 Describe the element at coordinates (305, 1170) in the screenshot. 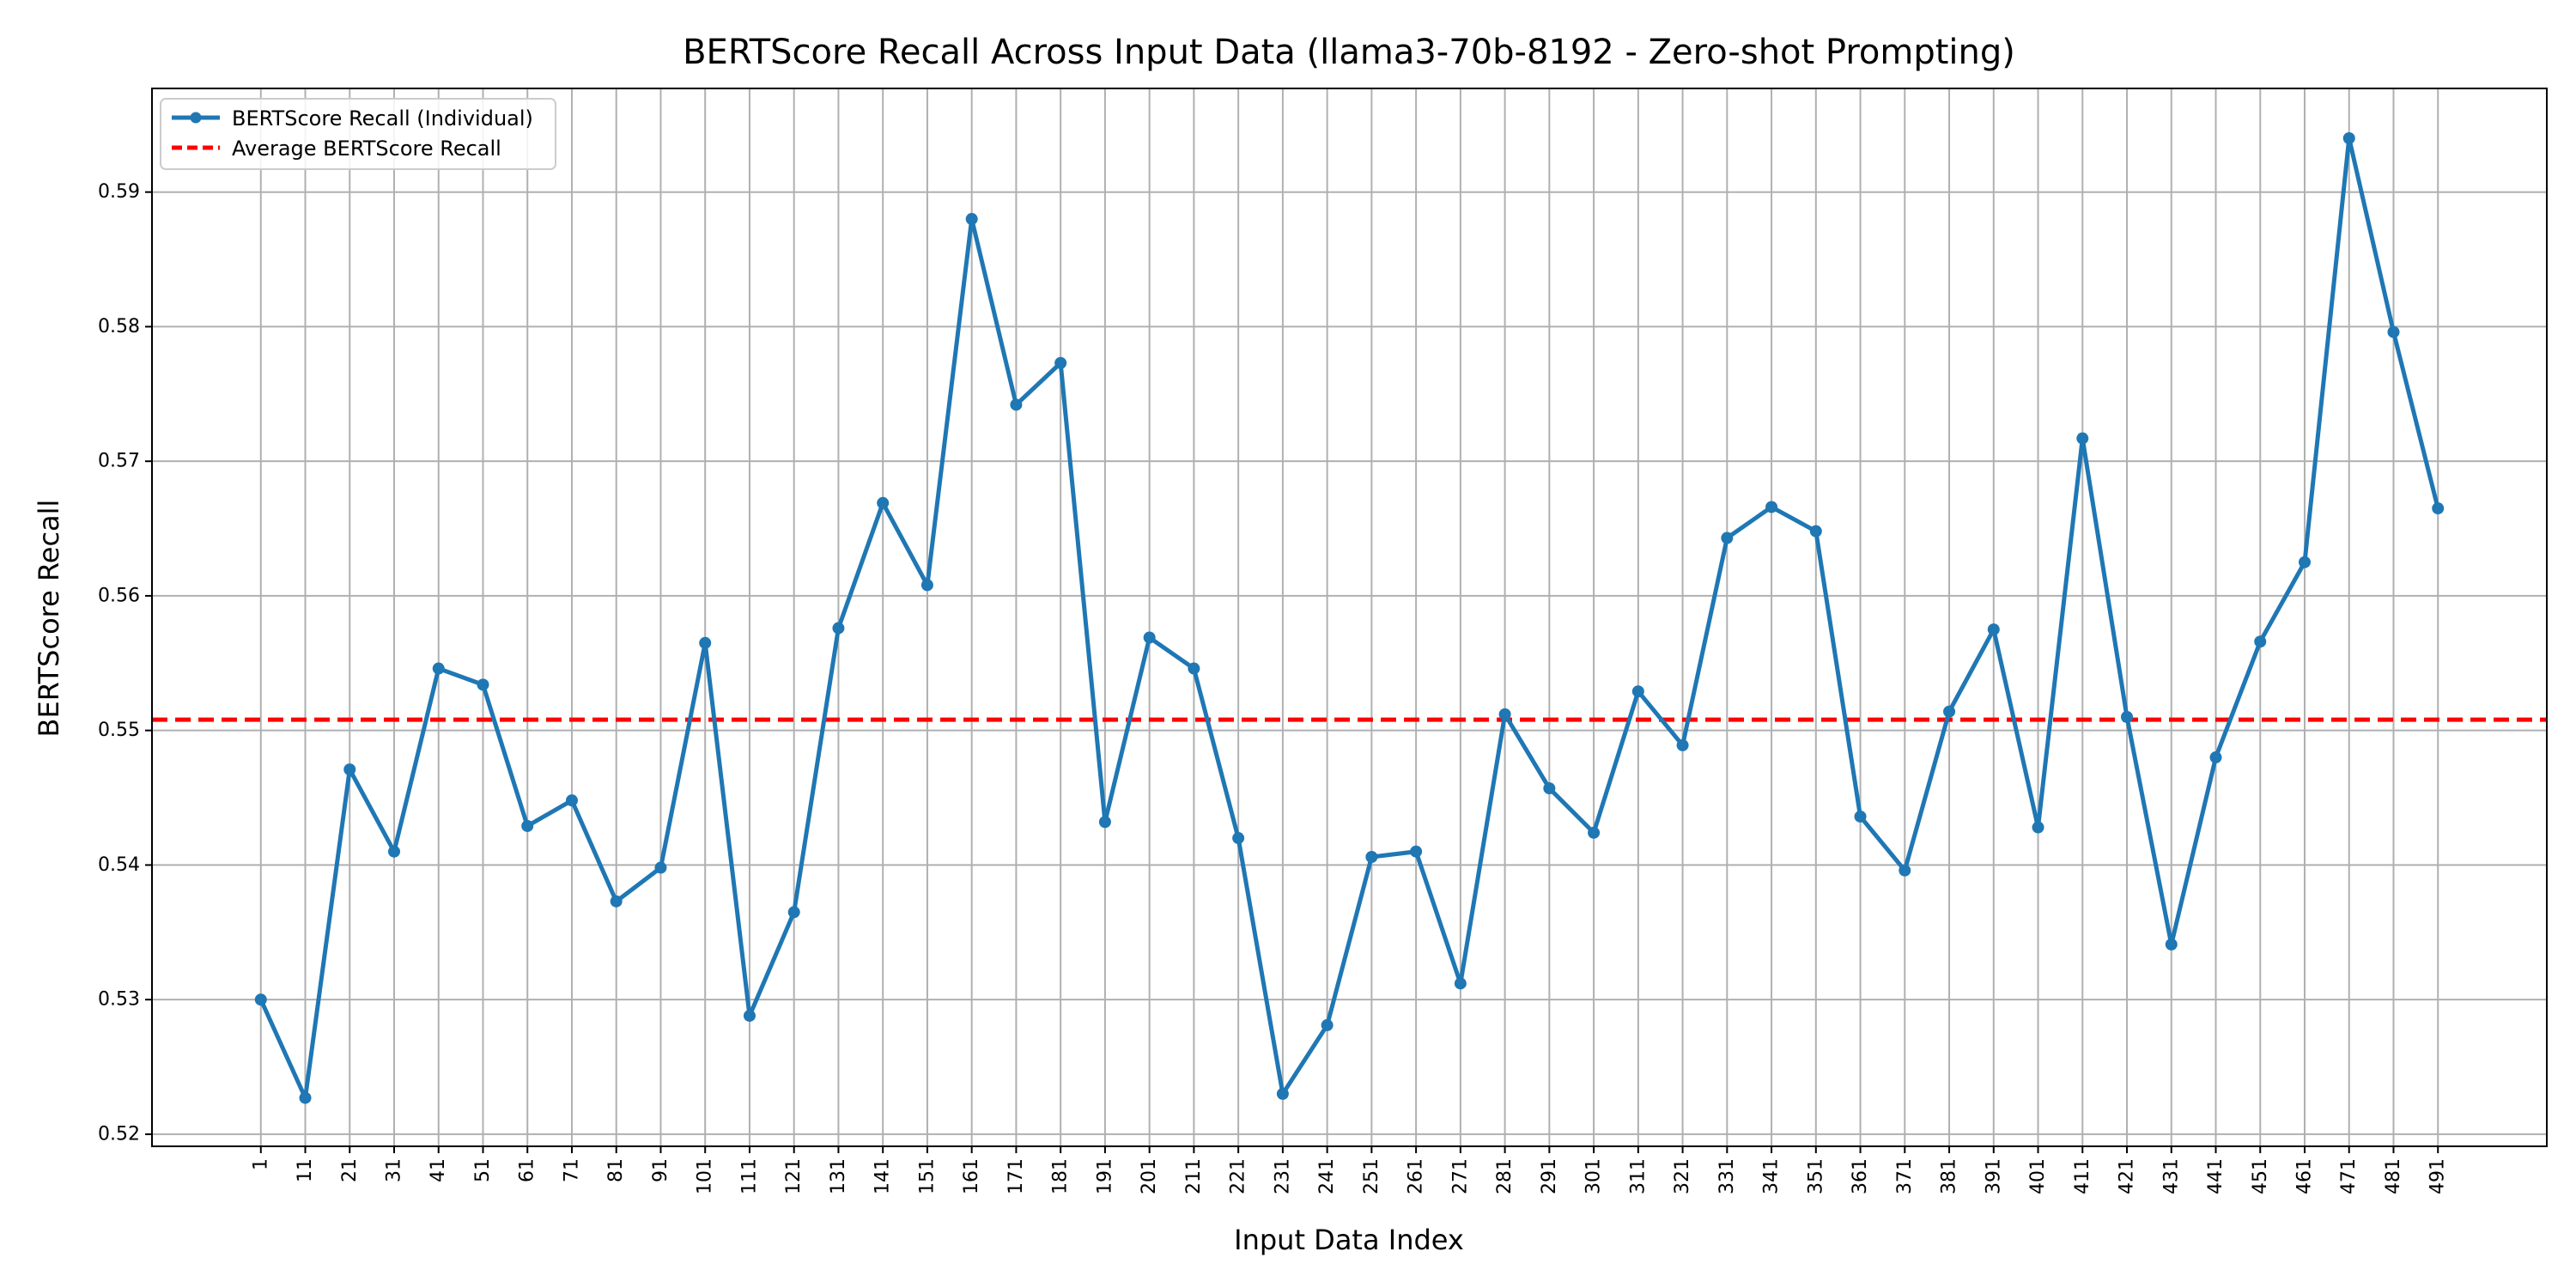

I see `x-tick-label: 11` at that location.